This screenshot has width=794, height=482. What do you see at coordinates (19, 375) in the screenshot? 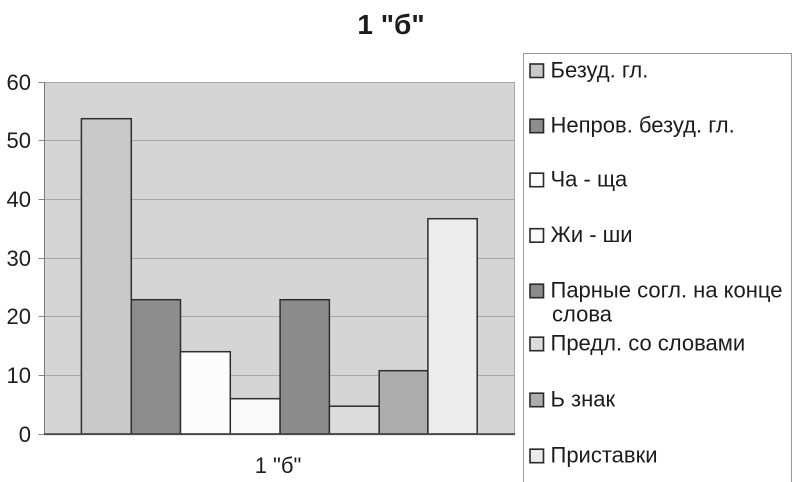
I see `svg-text: 10` at bounding box center [19, 375].